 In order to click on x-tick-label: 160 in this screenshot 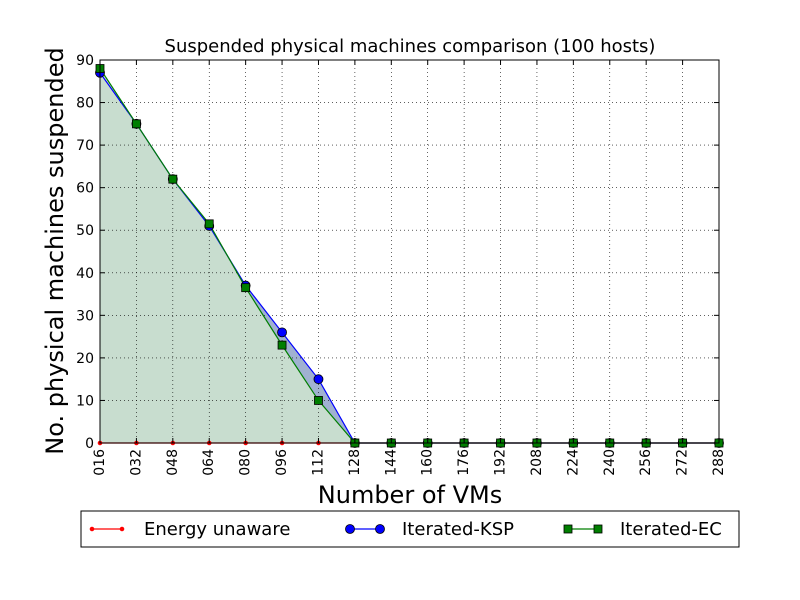, I will do `click(428, 462)`.